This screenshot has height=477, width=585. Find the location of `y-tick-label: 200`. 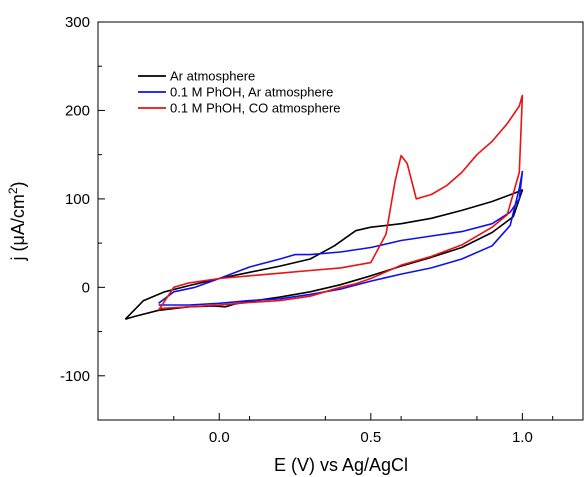

y-tick-label: 200 is located at coordinates (77, 110).